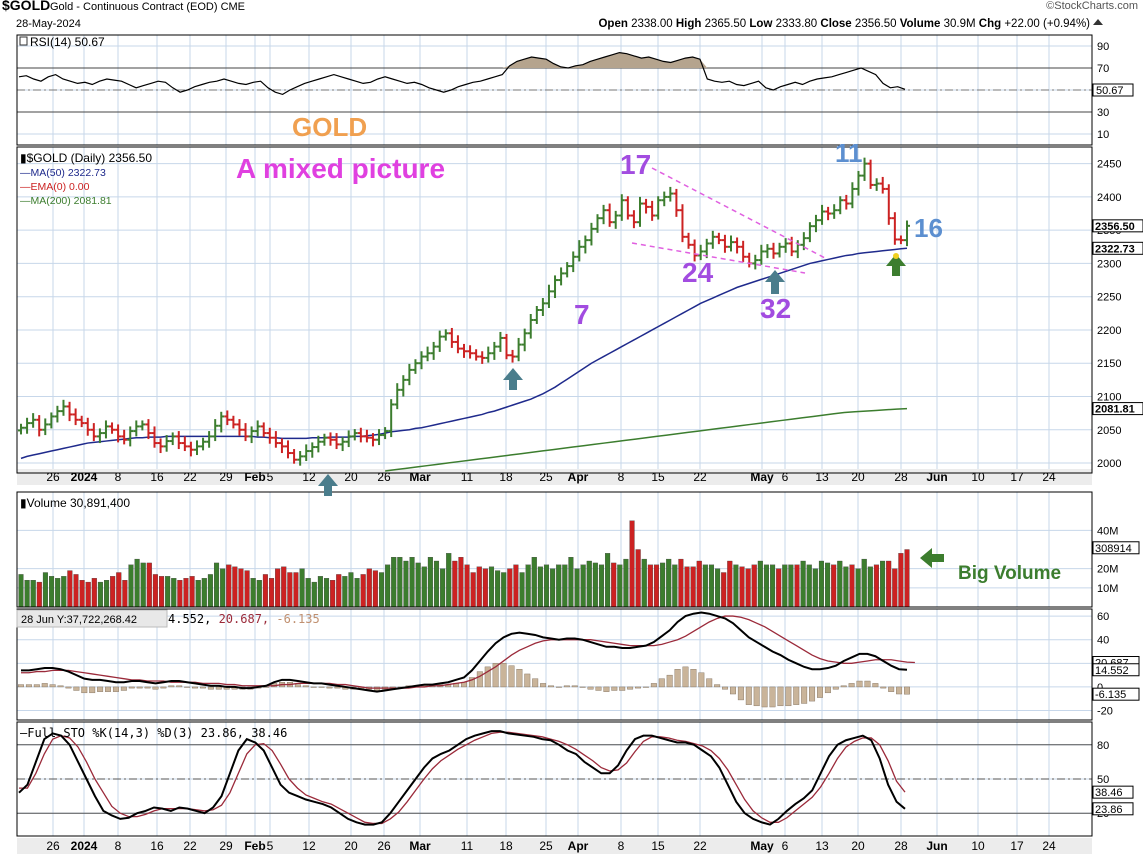 Image resolution: width=1143 pixels, height=858 pixels. What do you see at coordinates (67, 42) in the screenshot?
I see `rsi-title: RSI(14) 50.67` at bounding box center [67, 42].